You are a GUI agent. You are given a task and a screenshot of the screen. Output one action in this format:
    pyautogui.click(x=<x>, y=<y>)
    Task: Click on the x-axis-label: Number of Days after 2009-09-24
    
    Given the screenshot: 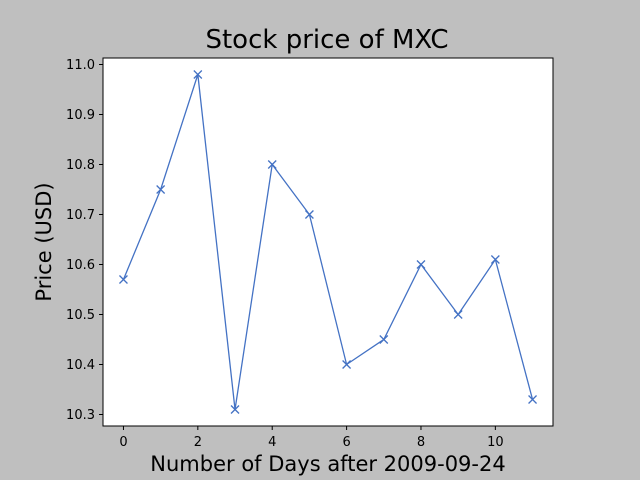 What is the action you would take?
    pyautogui.click(x=327, y=464)
    